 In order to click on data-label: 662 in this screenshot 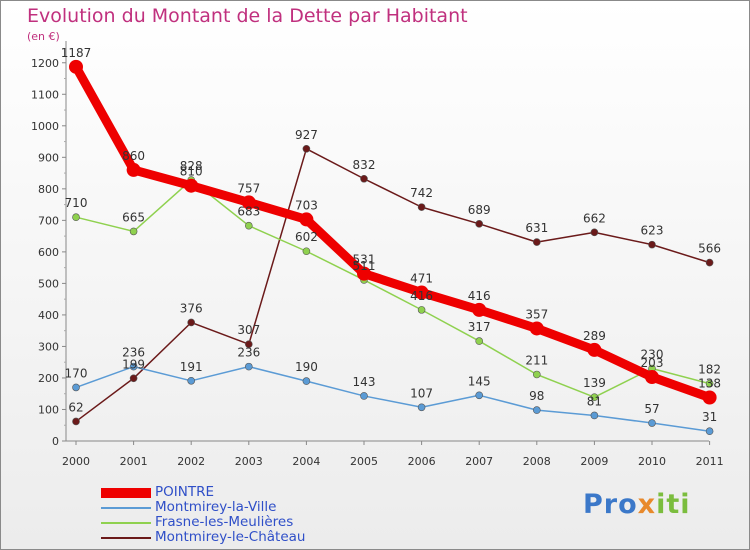, I will do `click(594, 218)`.